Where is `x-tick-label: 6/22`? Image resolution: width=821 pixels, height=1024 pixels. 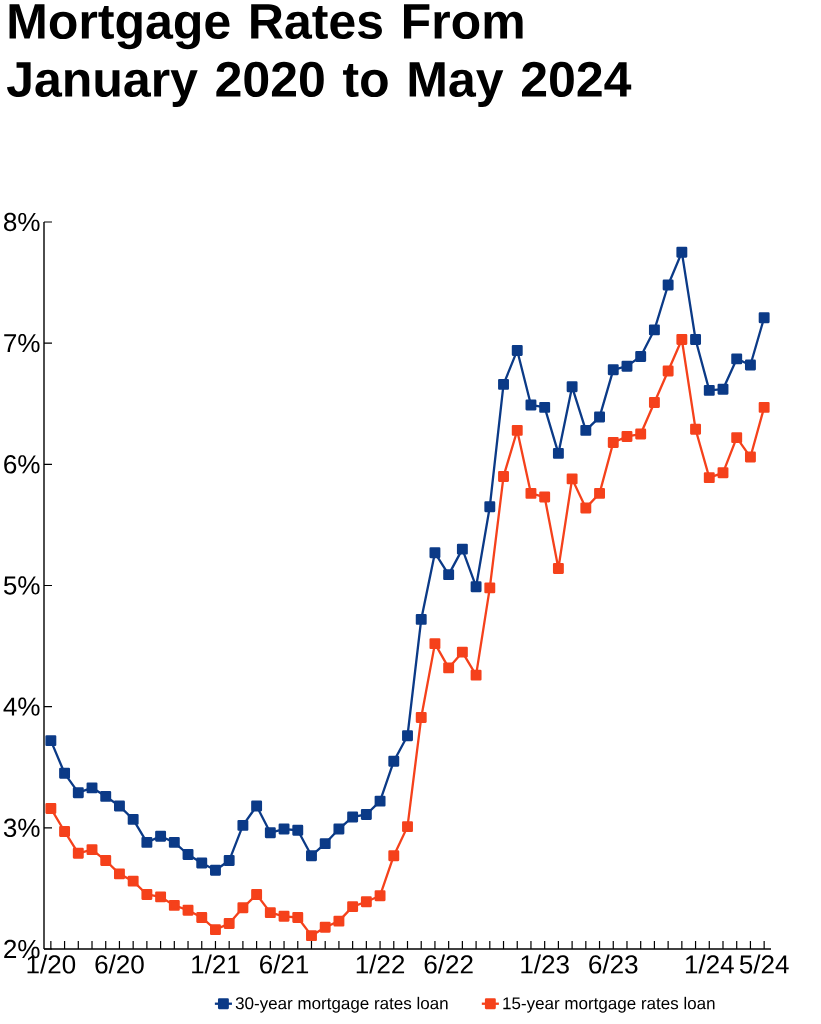
x-tick-label: 6/22 is located at coordinates (448, 964).